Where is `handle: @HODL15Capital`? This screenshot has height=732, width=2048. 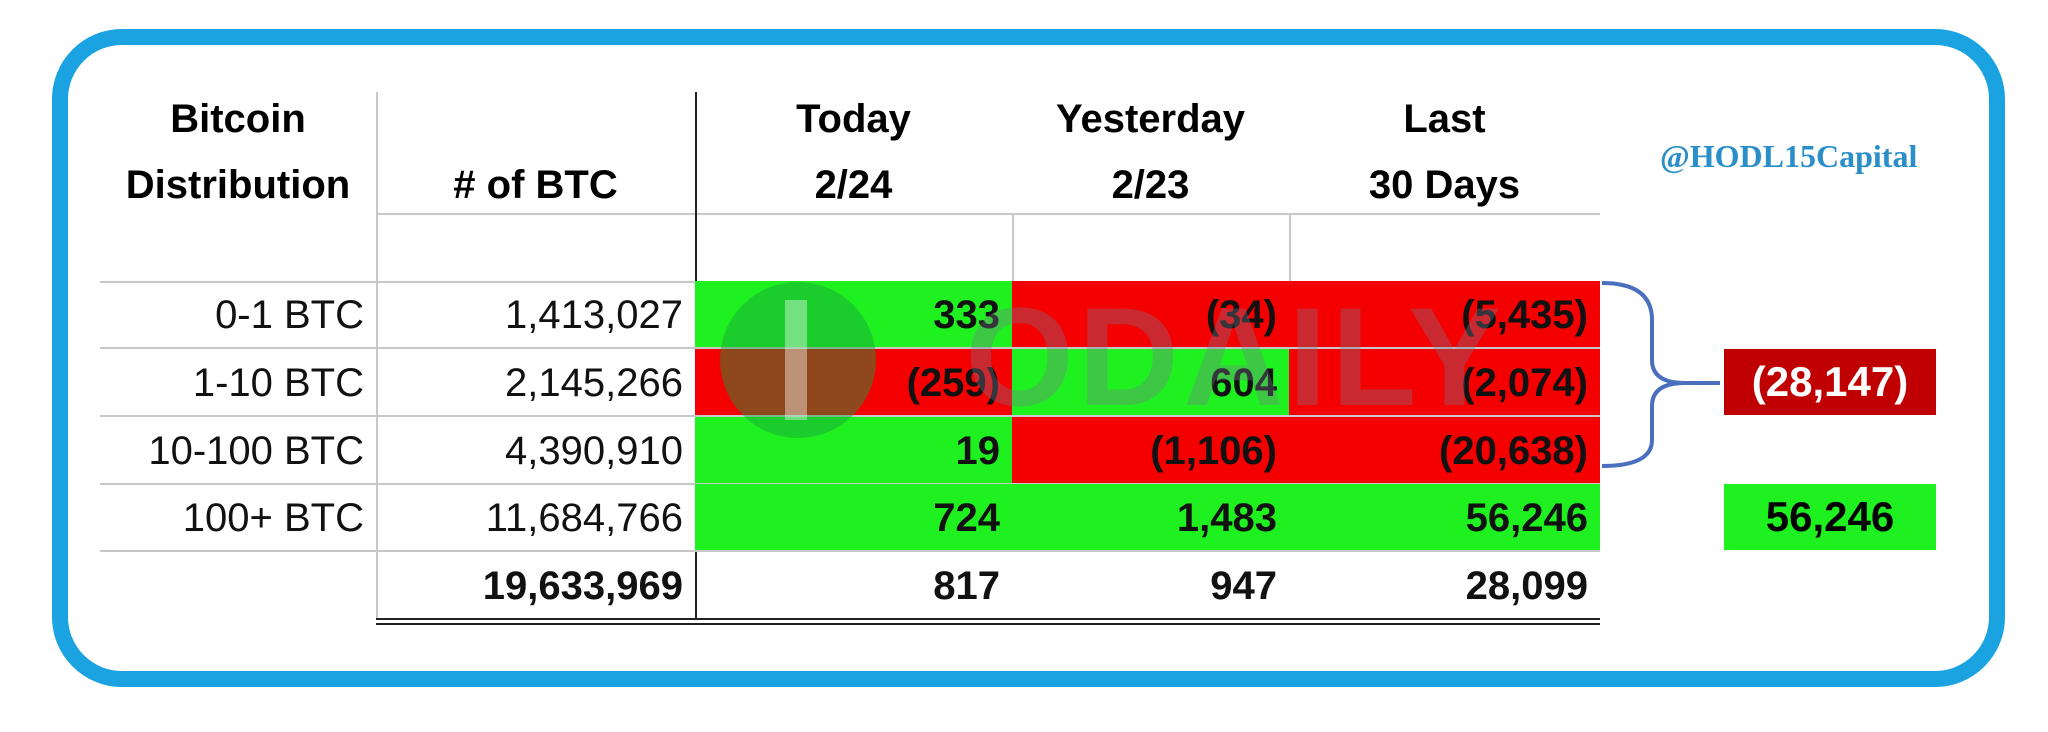 handle: @HODL15Capital is located at coordinates (1789, 156).